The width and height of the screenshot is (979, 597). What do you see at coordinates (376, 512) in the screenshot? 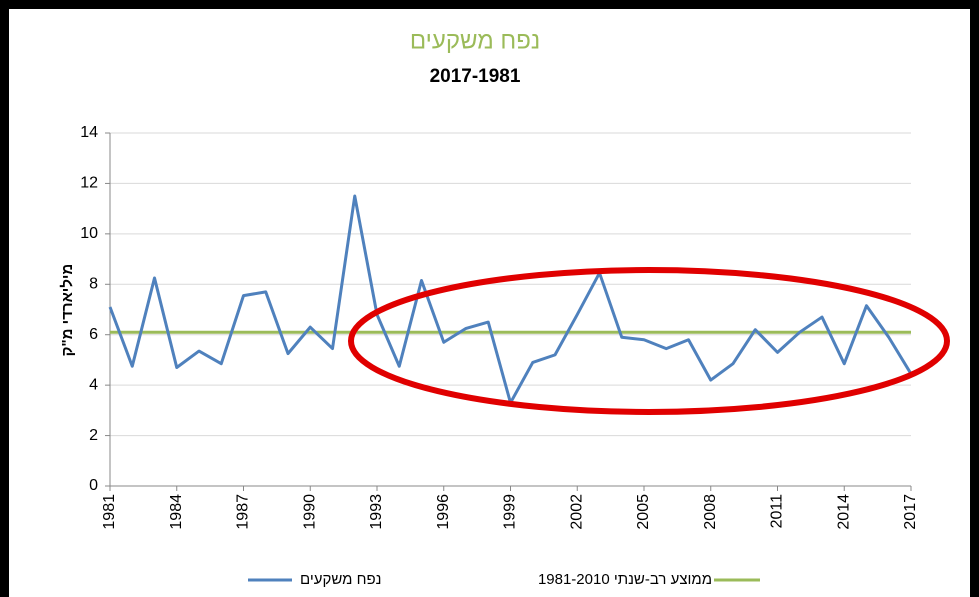
I see `x-tick-label: 1993` at bounding box center [376, 512].